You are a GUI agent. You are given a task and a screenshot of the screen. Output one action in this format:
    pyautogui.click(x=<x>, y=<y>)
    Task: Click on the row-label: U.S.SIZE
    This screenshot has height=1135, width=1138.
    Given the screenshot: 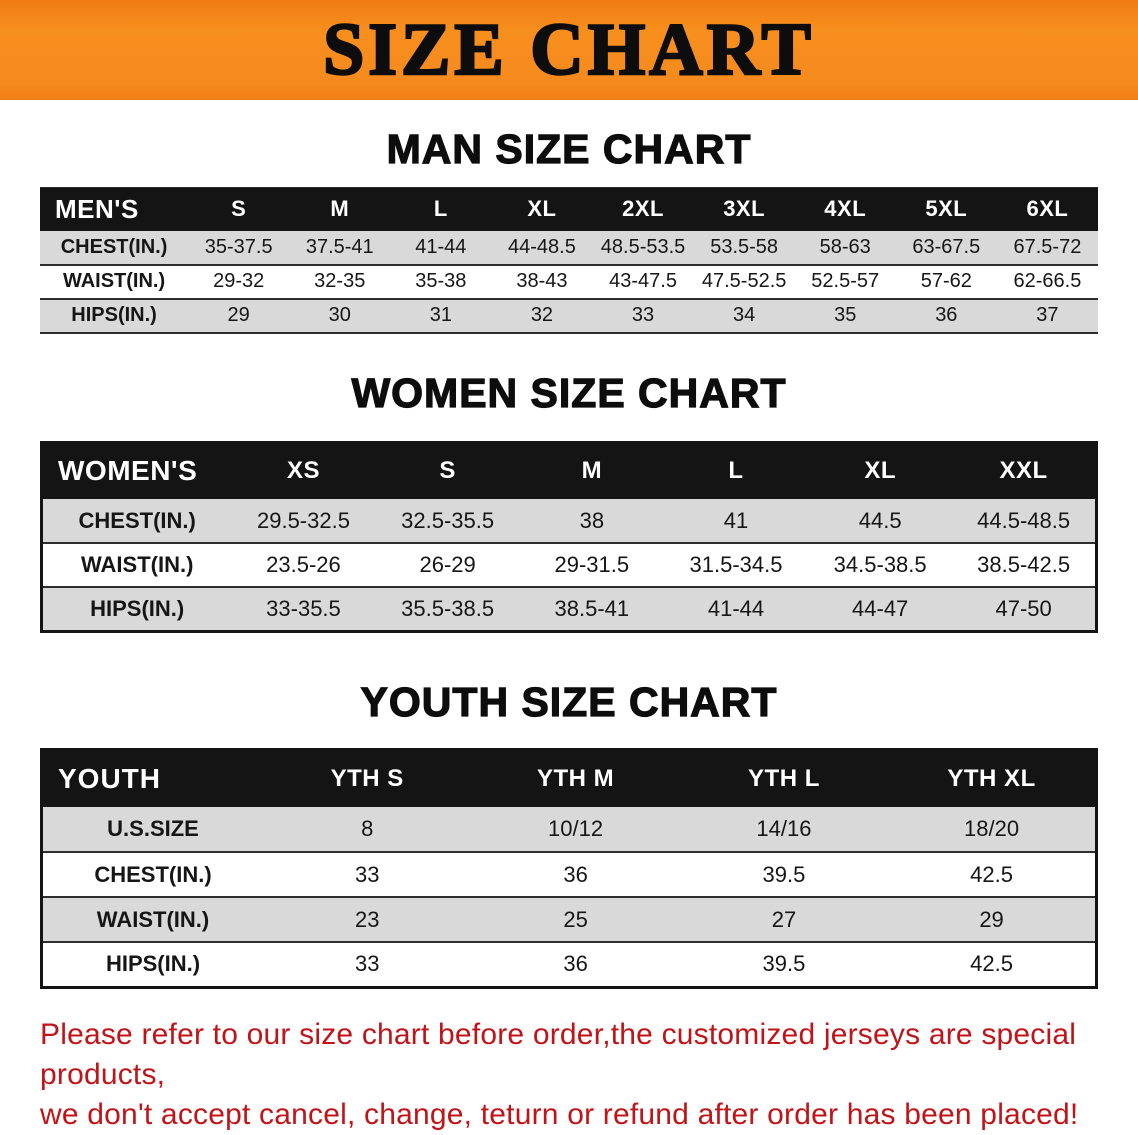 What is the action you would take?
    pyautogui.click(x=153, y=828)
    